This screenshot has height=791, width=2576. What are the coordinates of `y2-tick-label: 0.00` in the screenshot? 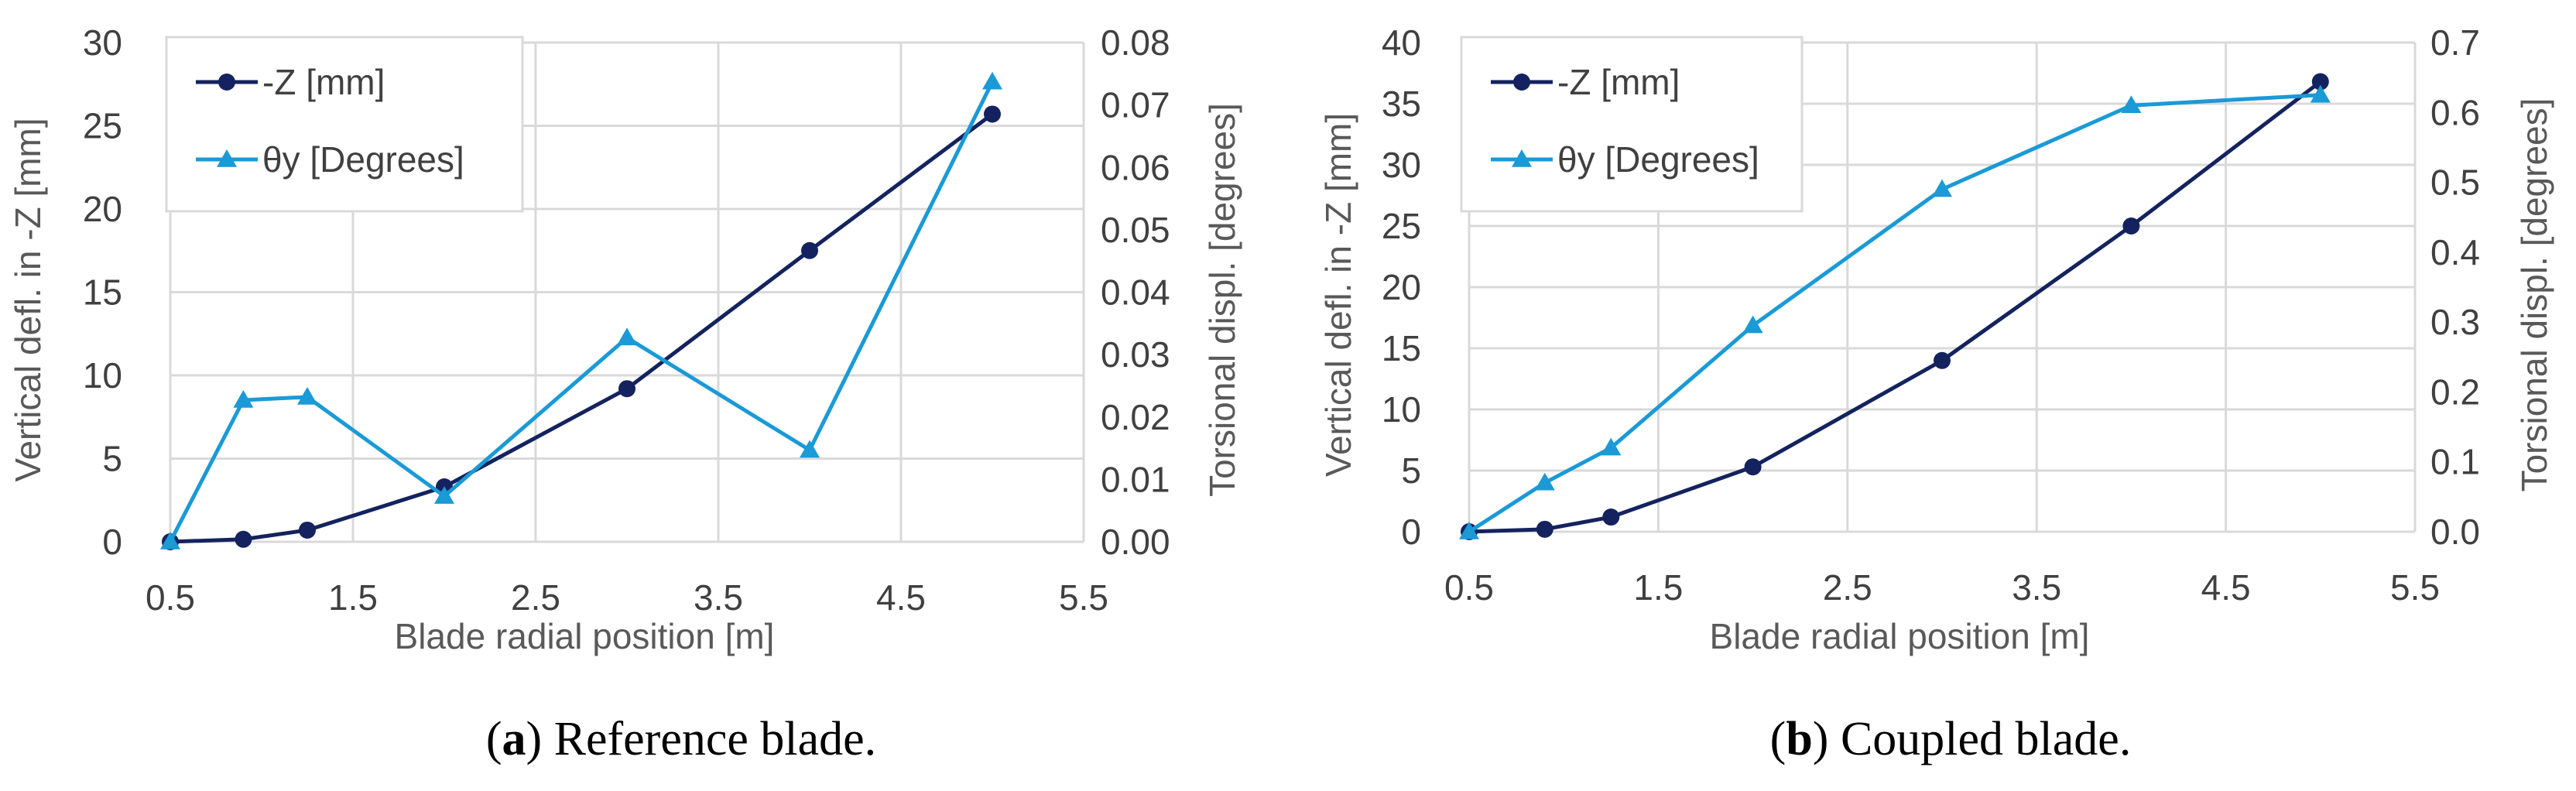 It's located at (1135, 542).